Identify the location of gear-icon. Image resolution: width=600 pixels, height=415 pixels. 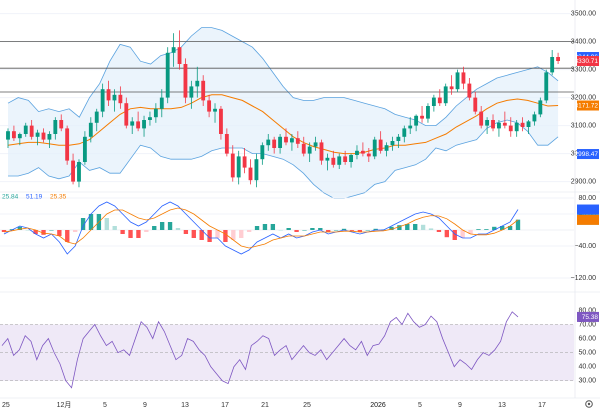
(589, 404).